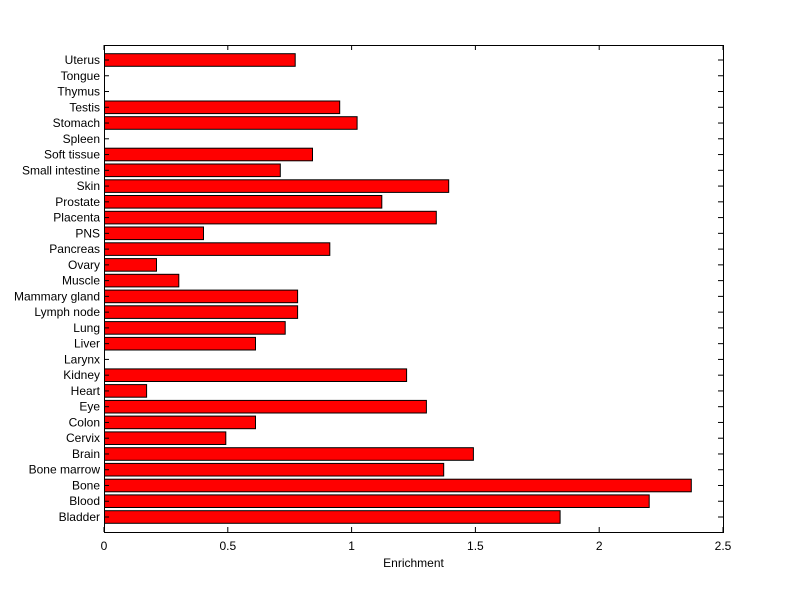 The height and width of the screenshot is (599, 800). What do you see at coordinates (398, 485) in the screenshot?
I see `bar-bone` at bounding box center [398, 485].